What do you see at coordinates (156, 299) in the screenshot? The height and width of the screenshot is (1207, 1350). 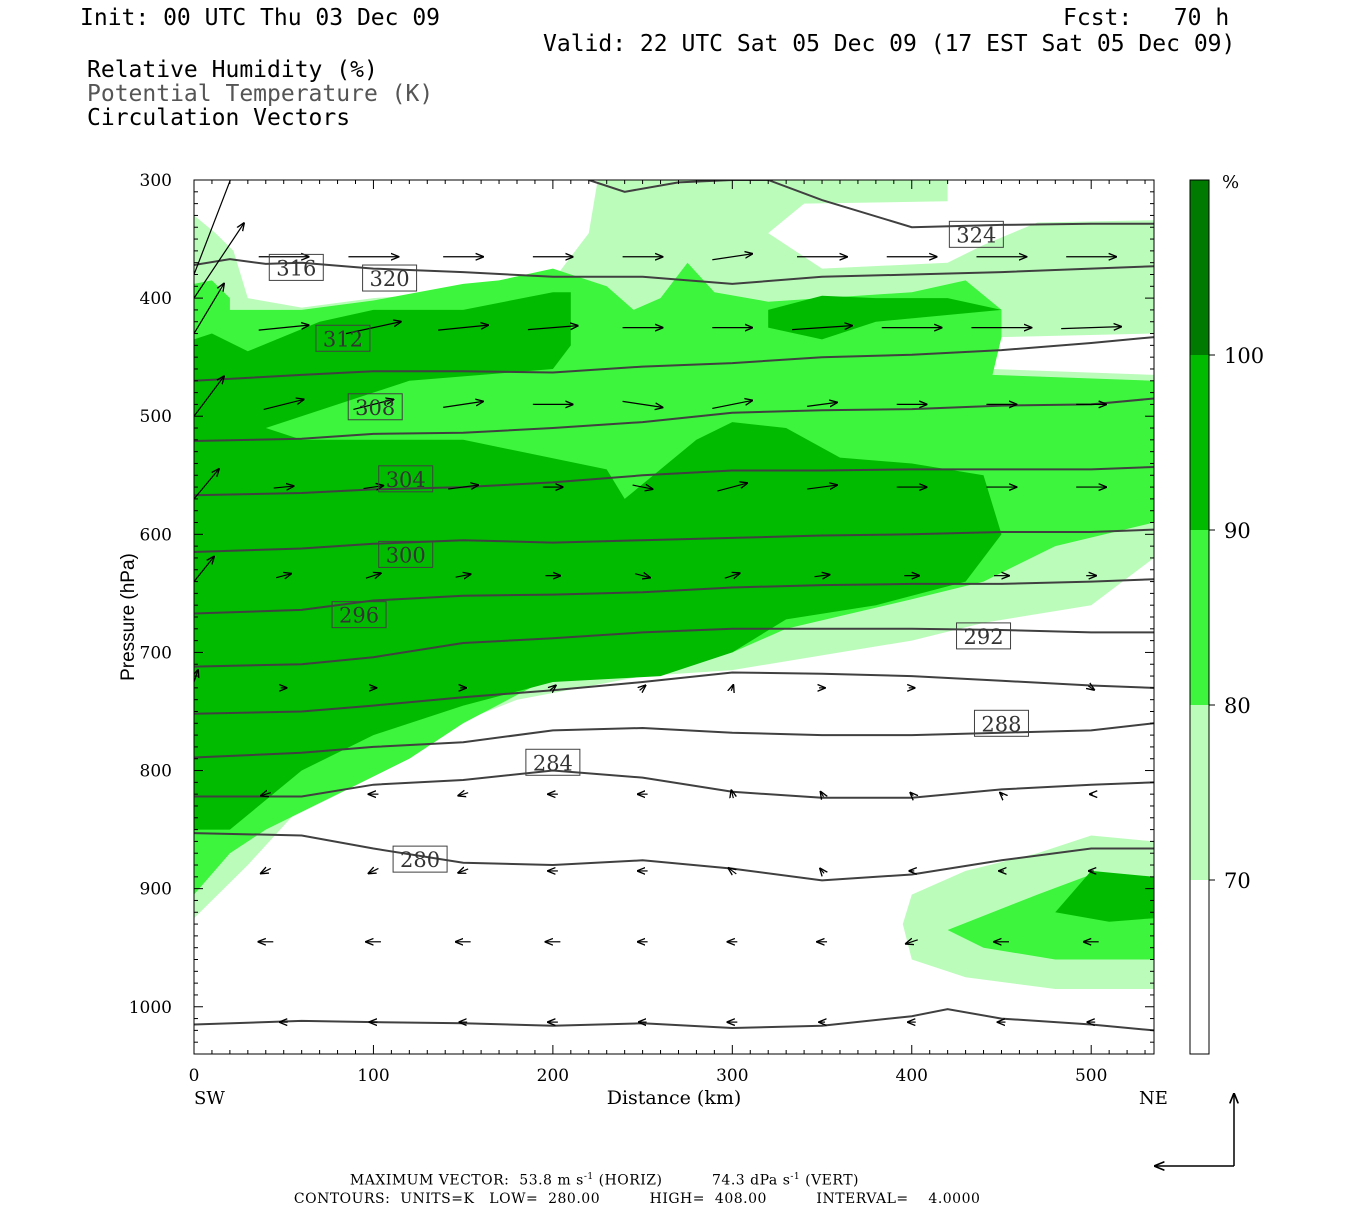 I see `y-tick-label: 400` at bounding box center [156, 299].